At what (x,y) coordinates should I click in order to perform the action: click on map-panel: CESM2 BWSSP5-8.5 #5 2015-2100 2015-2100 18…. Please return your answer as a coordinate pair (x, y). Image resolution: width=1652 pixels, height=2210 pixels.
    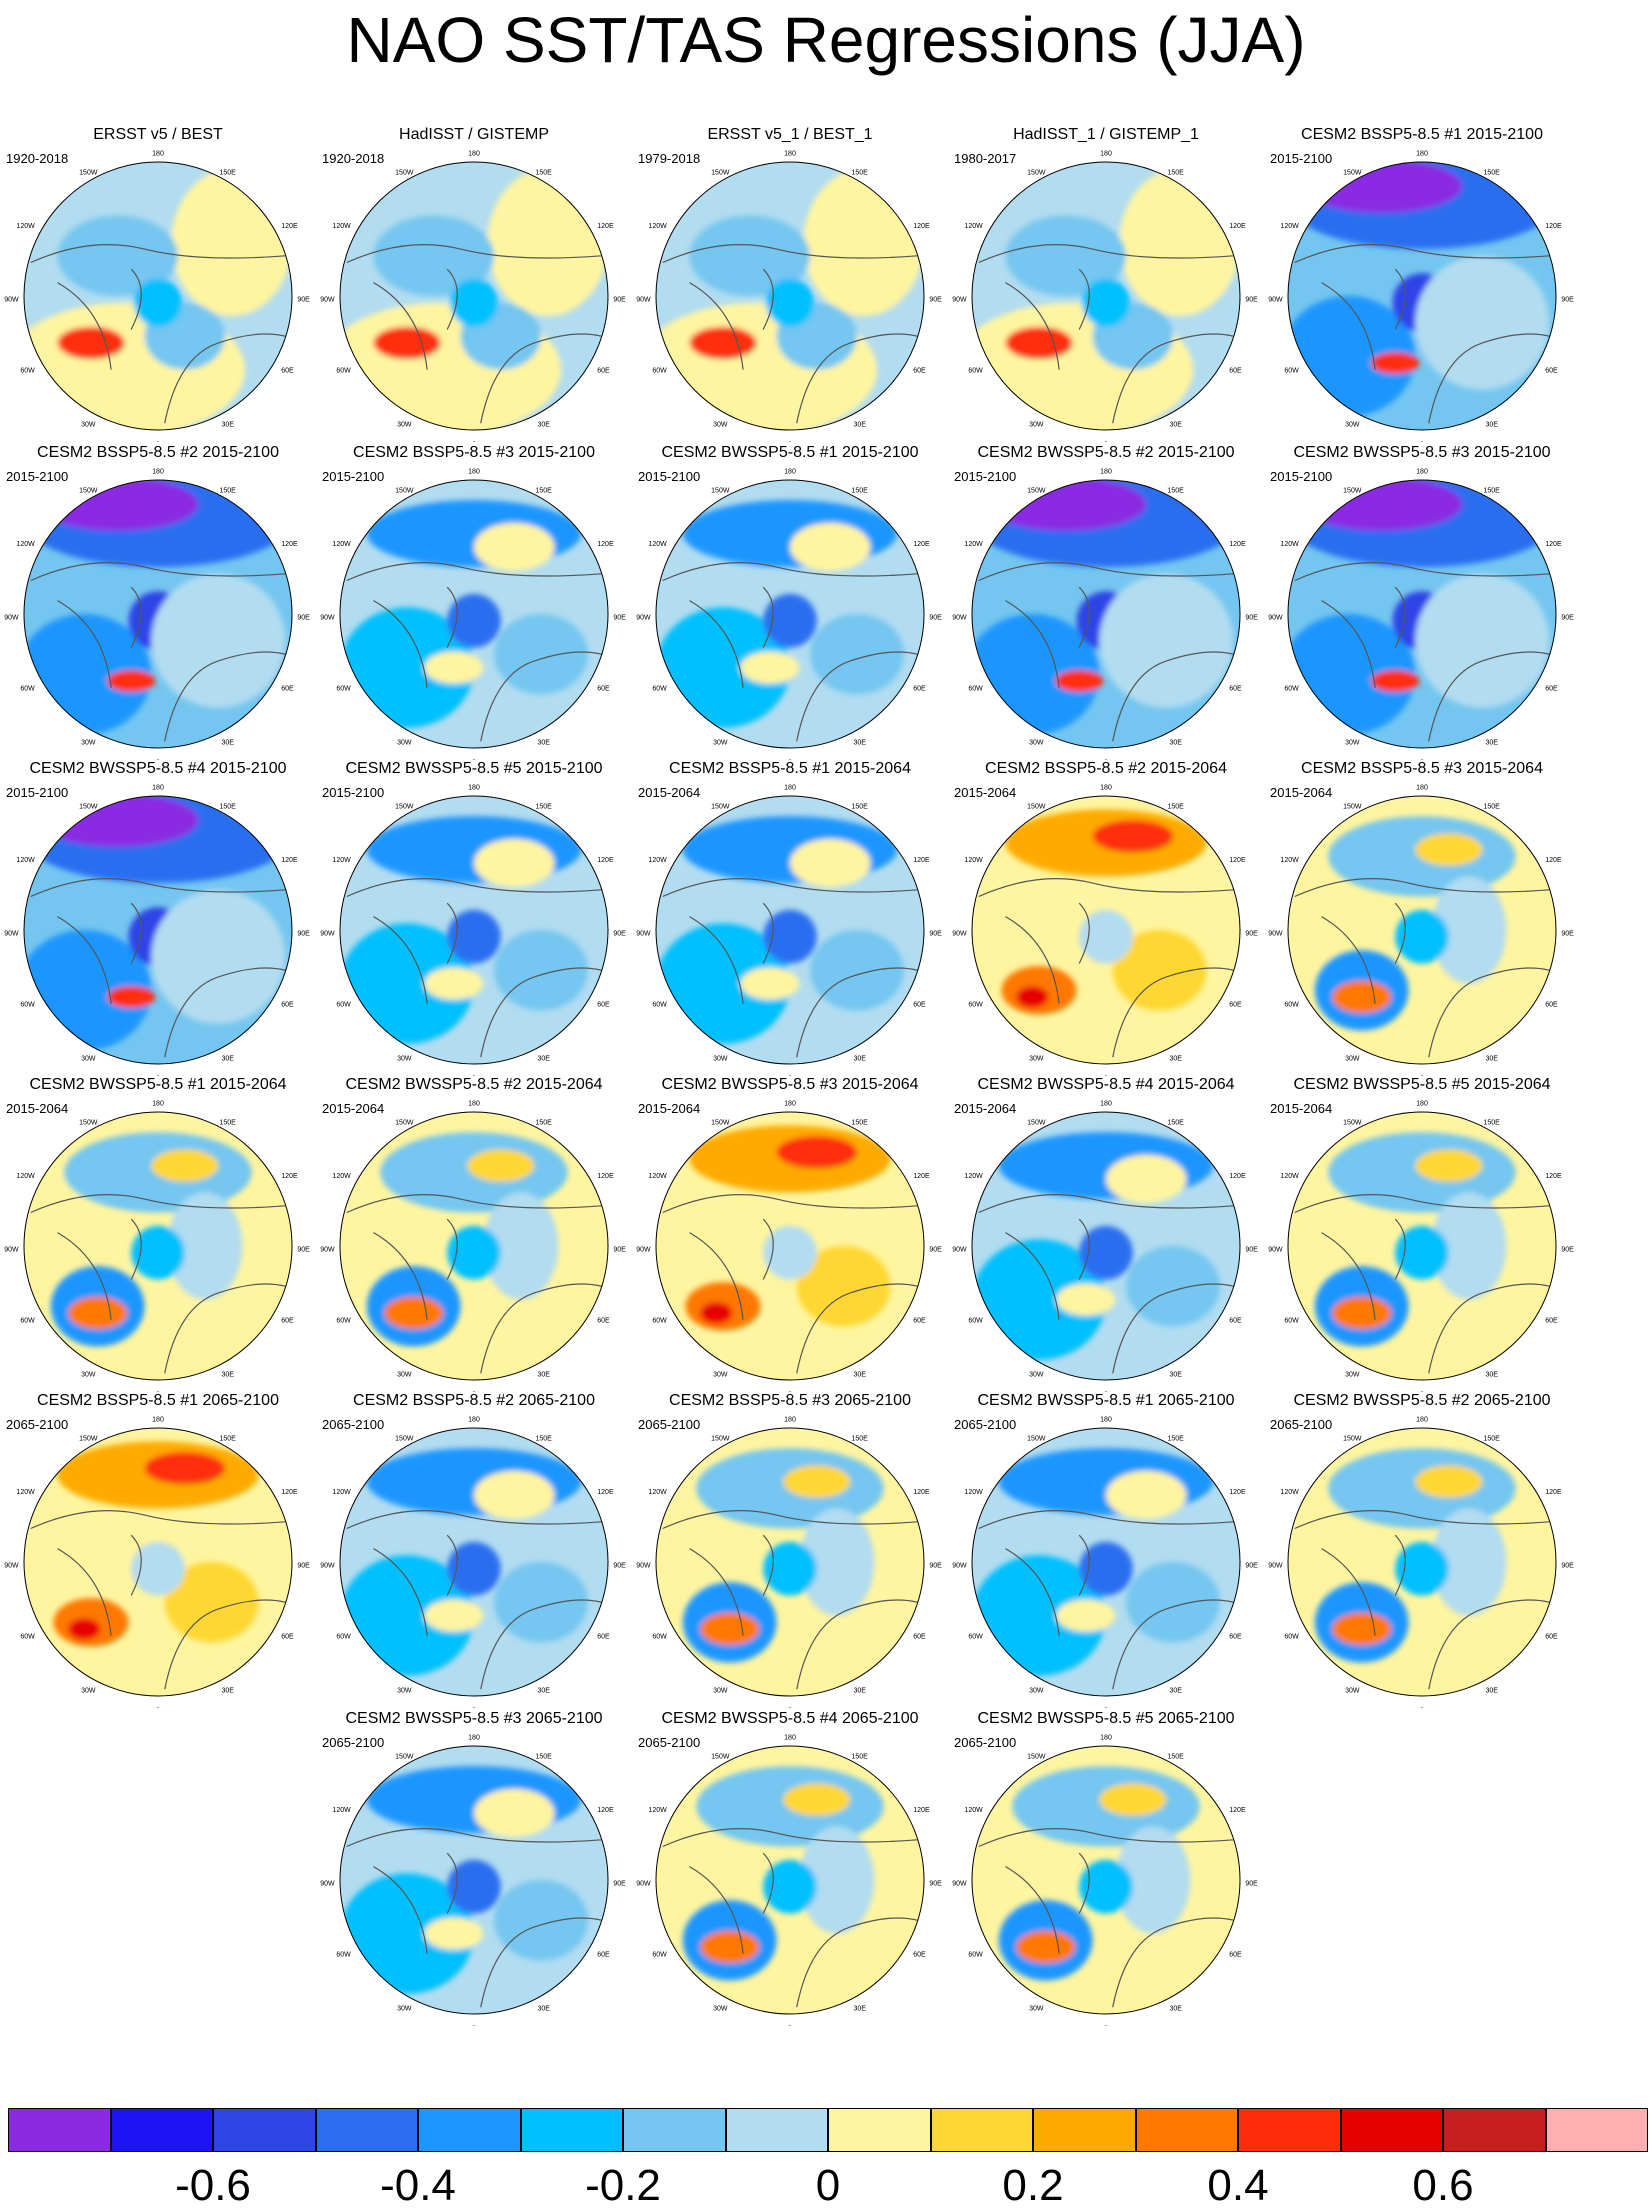
    Looking at the image, I should click on (474, 918).